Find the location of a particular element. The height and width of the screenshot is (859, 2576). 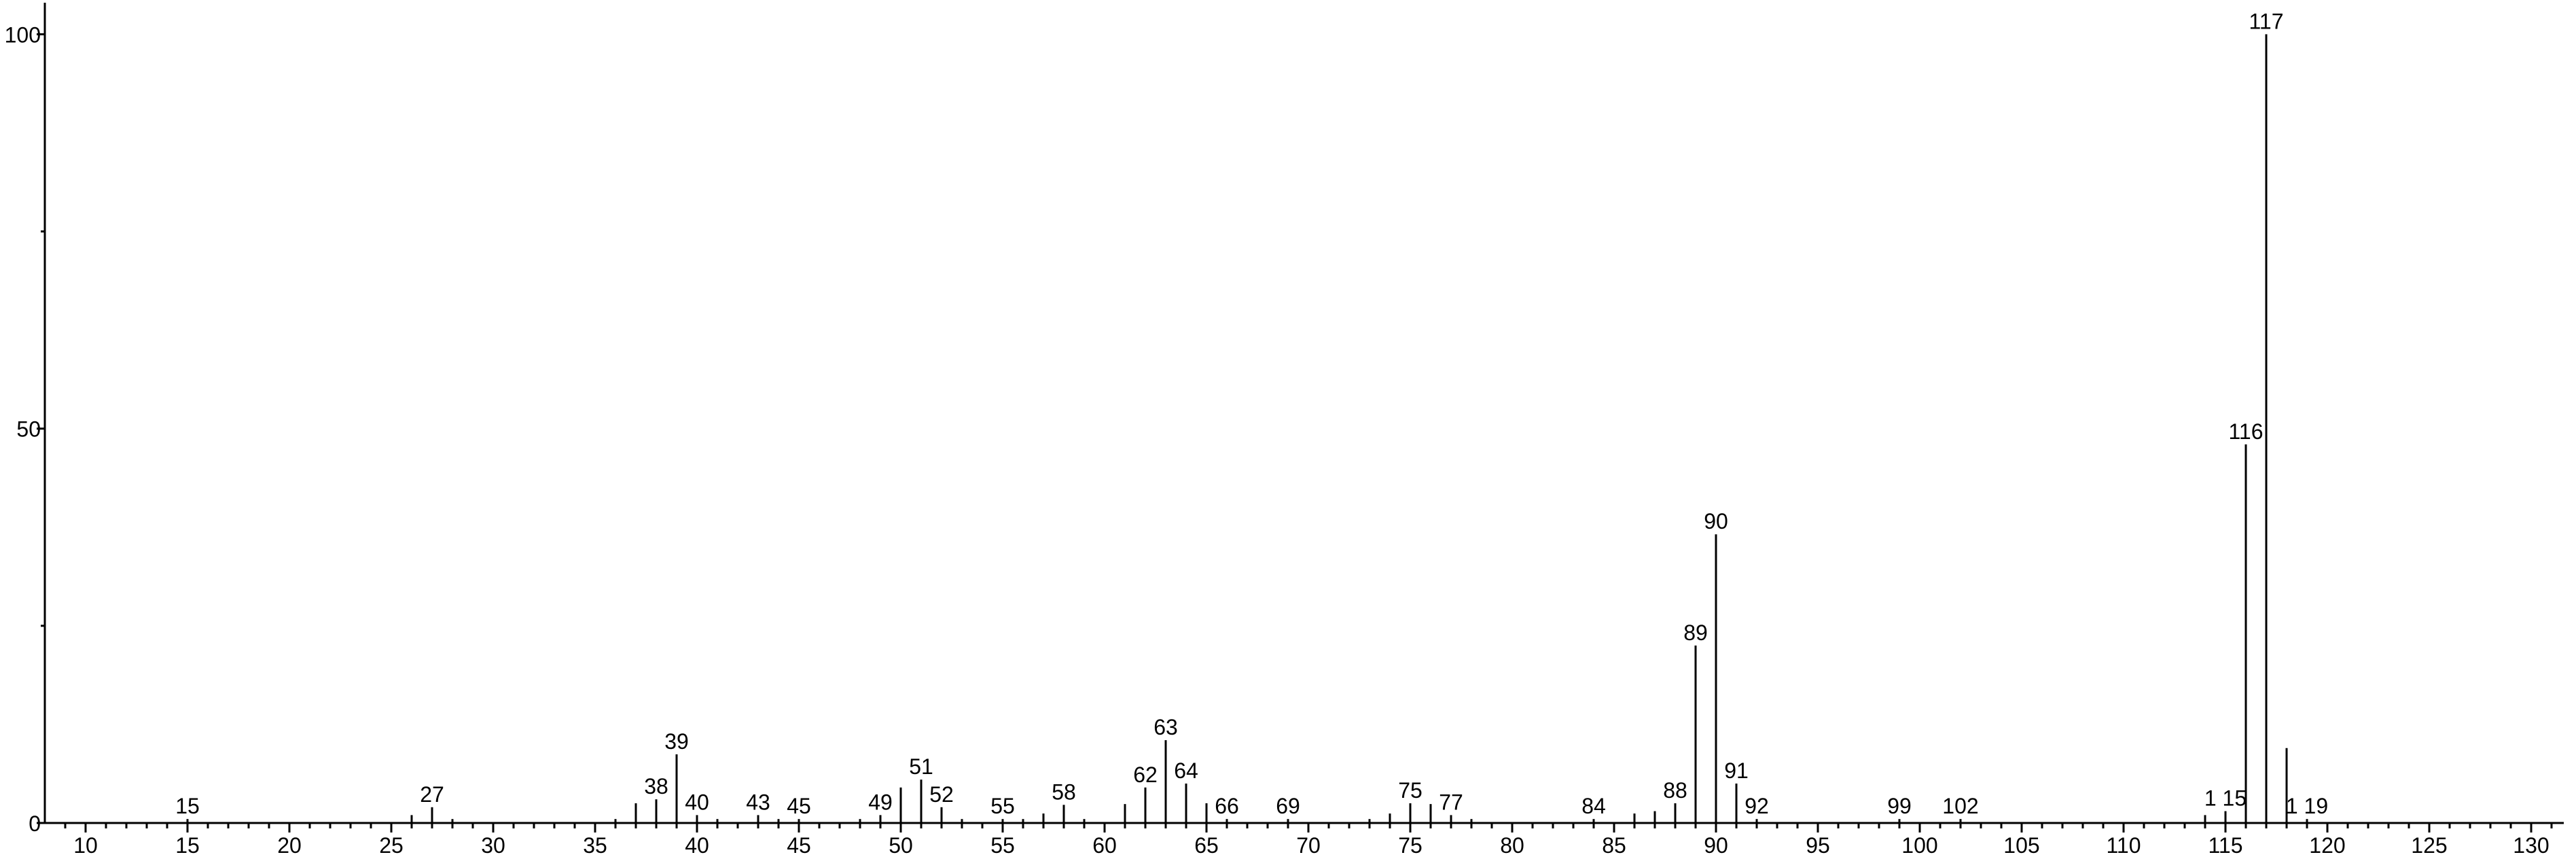

x-tick-label: 25 is located at coordinates (392, 845).